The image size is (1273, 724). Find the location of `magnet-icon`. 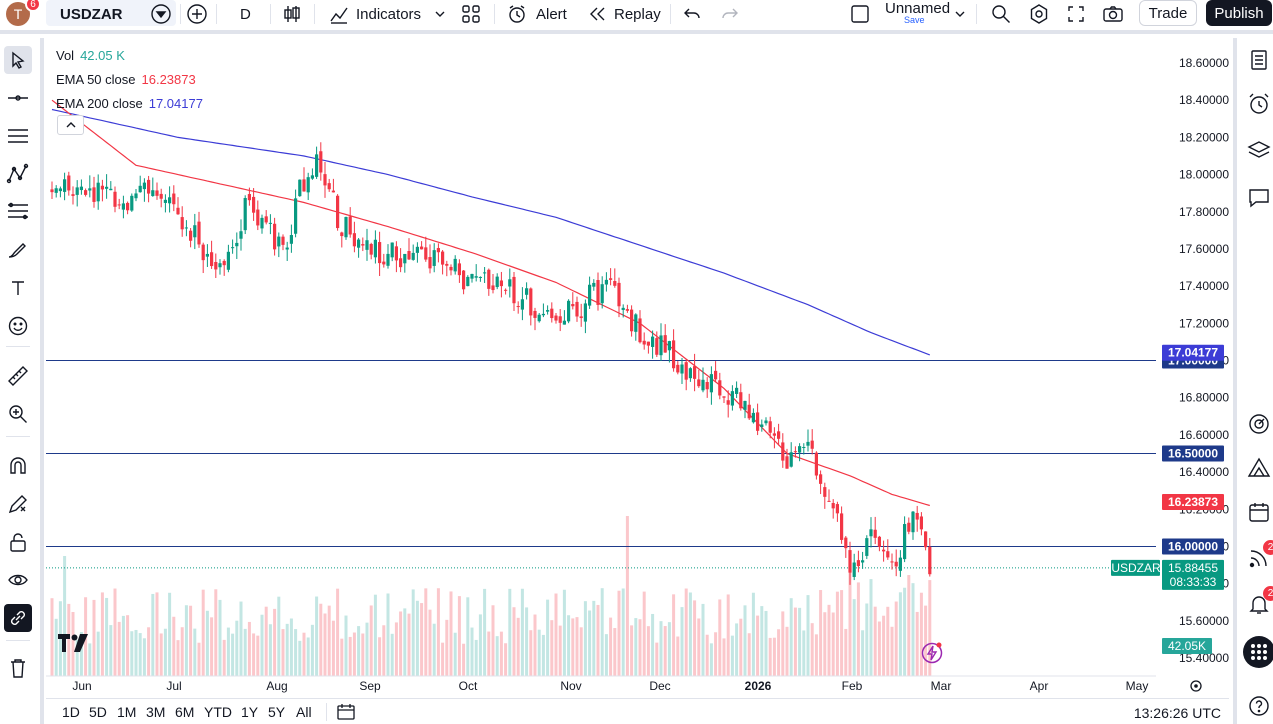

magnet-icon is located at coordinates (18, 466).